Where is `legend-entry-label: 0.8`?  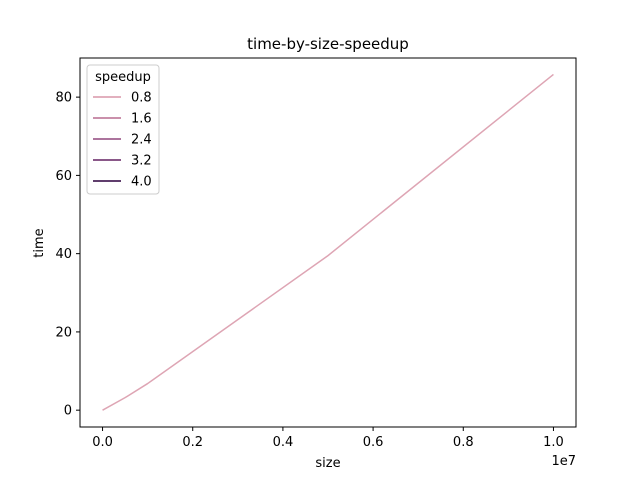
legend-entry-label: 0.8 is located at coordinates (141, 98).